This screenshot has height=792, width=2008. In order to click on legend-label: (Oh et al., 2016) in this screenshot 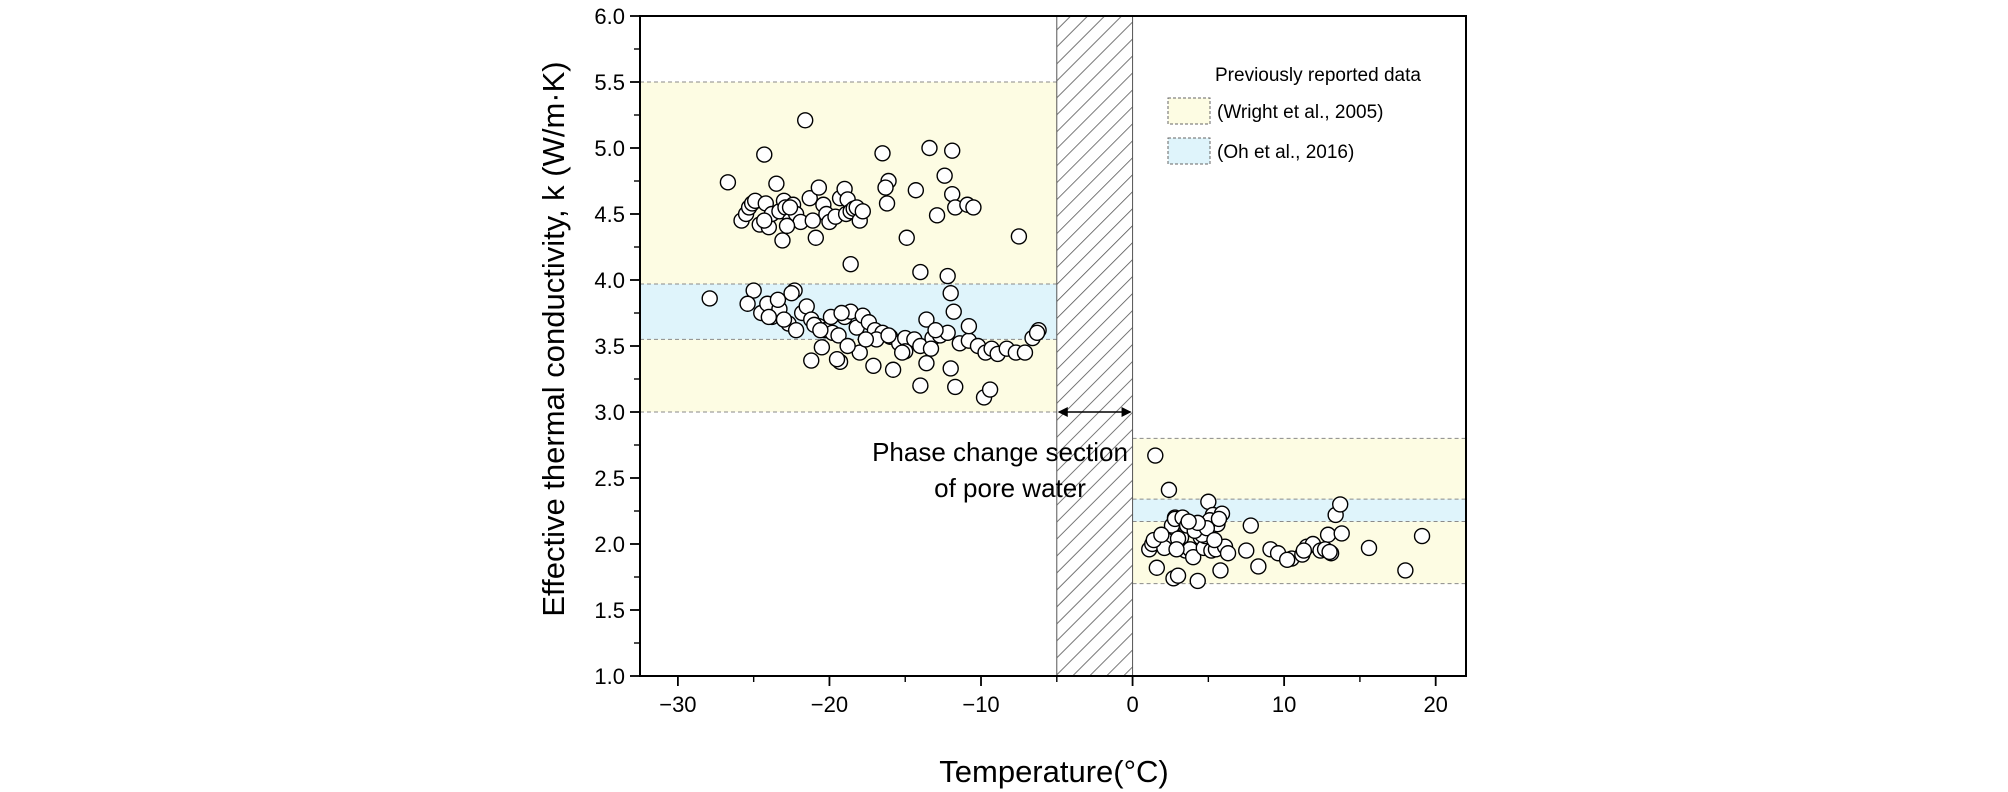, I will do `click(1285, 152)`.